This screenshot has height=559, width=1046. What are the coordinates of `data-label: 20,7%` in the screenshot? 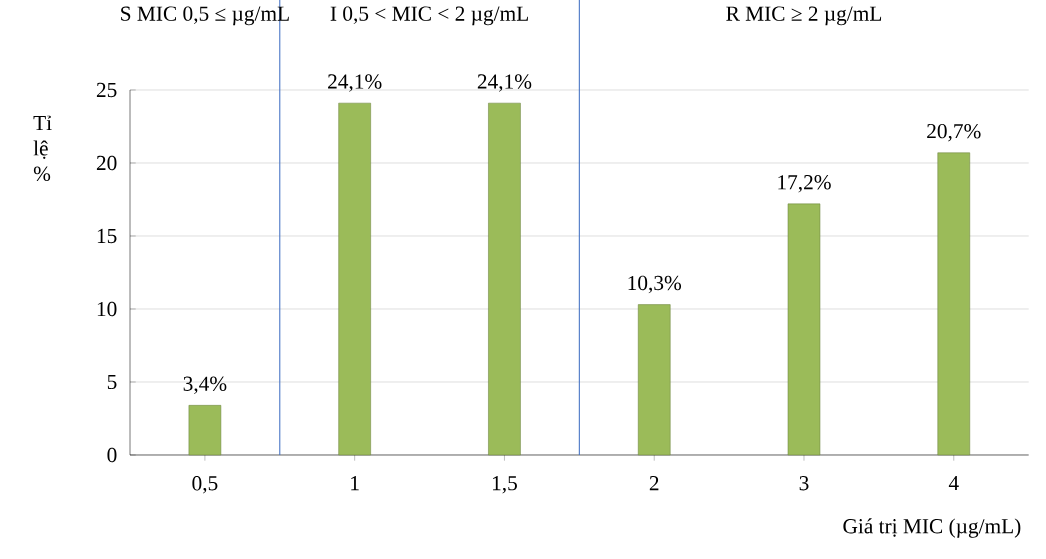 It's located at (954, 132).